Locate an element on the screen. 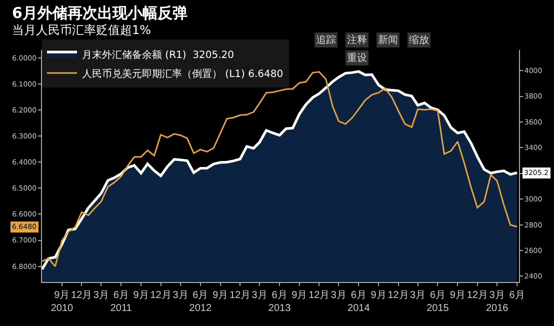 This screenshot has width=554, height=326. x-tick-label: 6月 2014 is located at coordinates (359, 302).